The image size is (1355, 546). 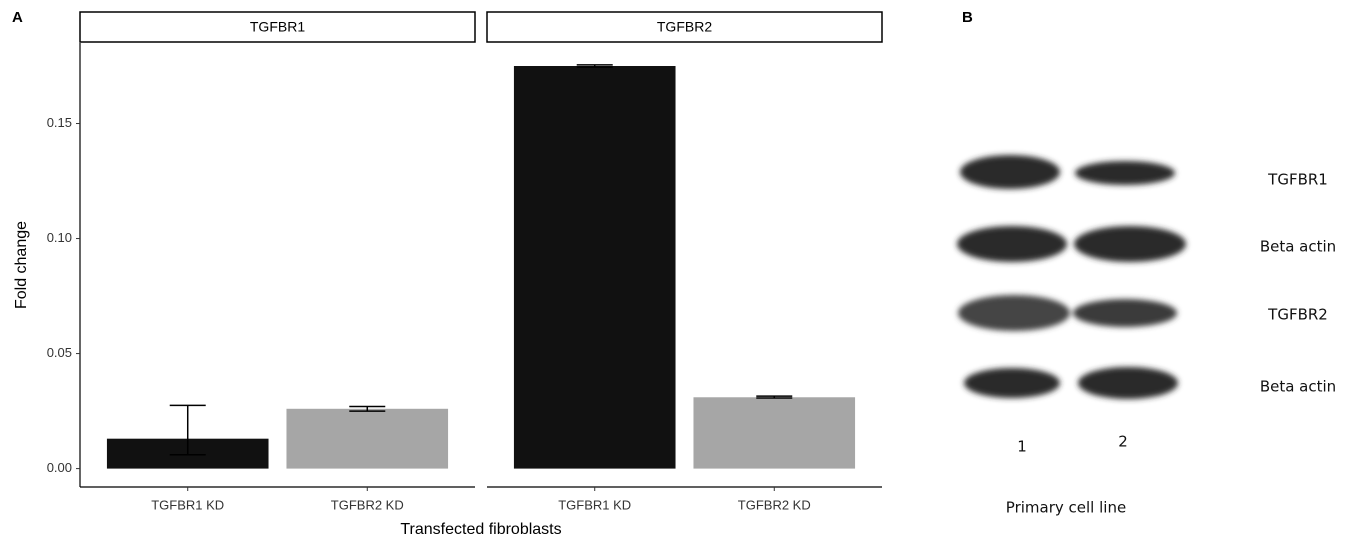 I want to click on panel-label: B, so click(x=967, y=17).